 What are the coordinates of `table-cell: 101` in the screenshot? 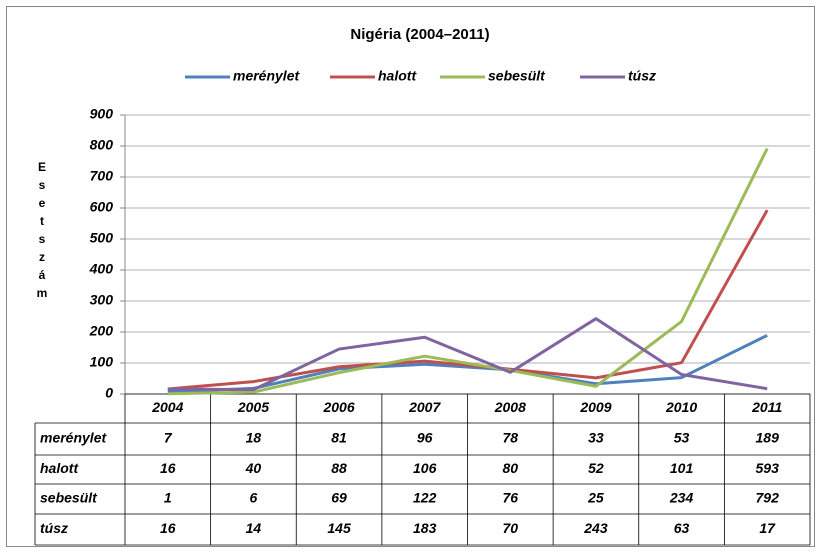 It's located at (682, 468).